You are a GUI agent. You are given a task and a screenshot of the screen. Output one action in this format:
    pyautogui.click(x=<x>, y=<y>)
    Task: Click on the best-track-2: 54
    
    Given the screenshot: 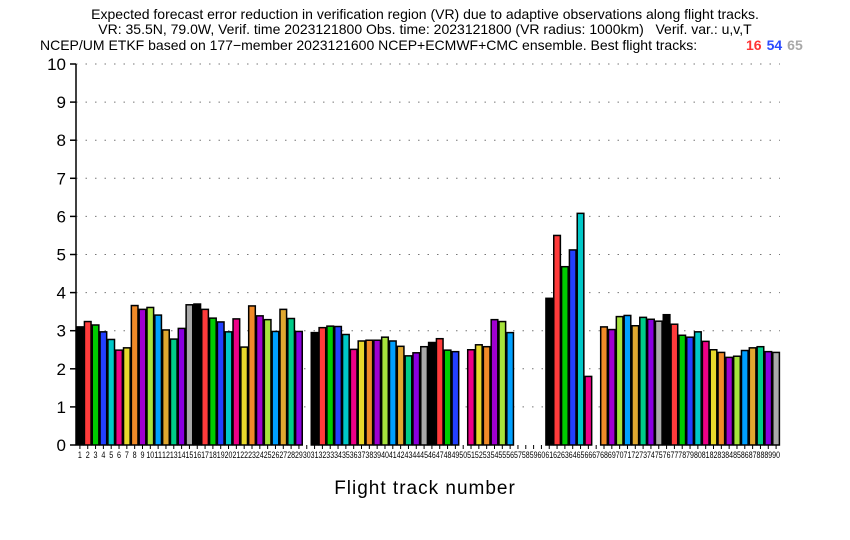 What is the action you would take?
    pyautogui.click(x=774, y=45)
    